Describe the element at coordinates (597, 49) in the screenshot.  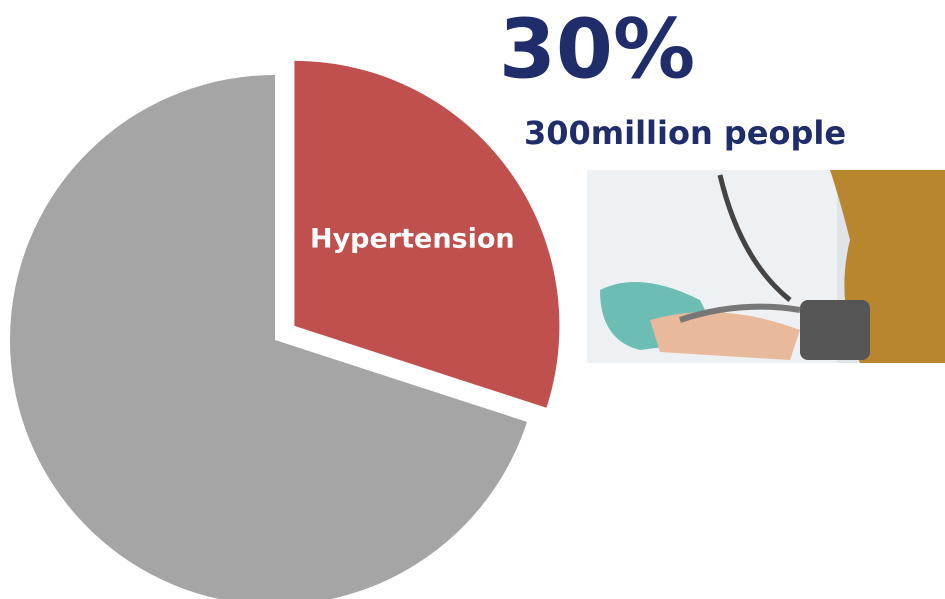
I see `value-label: 30%` at that location.